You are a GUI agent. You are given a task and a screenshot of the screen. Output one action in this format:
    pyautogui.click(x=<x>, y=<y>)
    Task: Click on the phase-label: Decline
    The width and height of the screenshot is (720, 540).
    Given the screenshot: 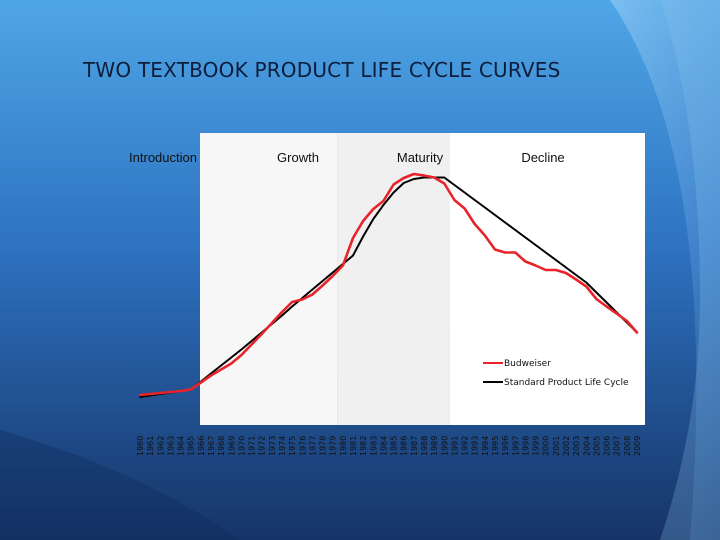 What is the action you would take?
    pyautogui.click(x=542, y=157)
    